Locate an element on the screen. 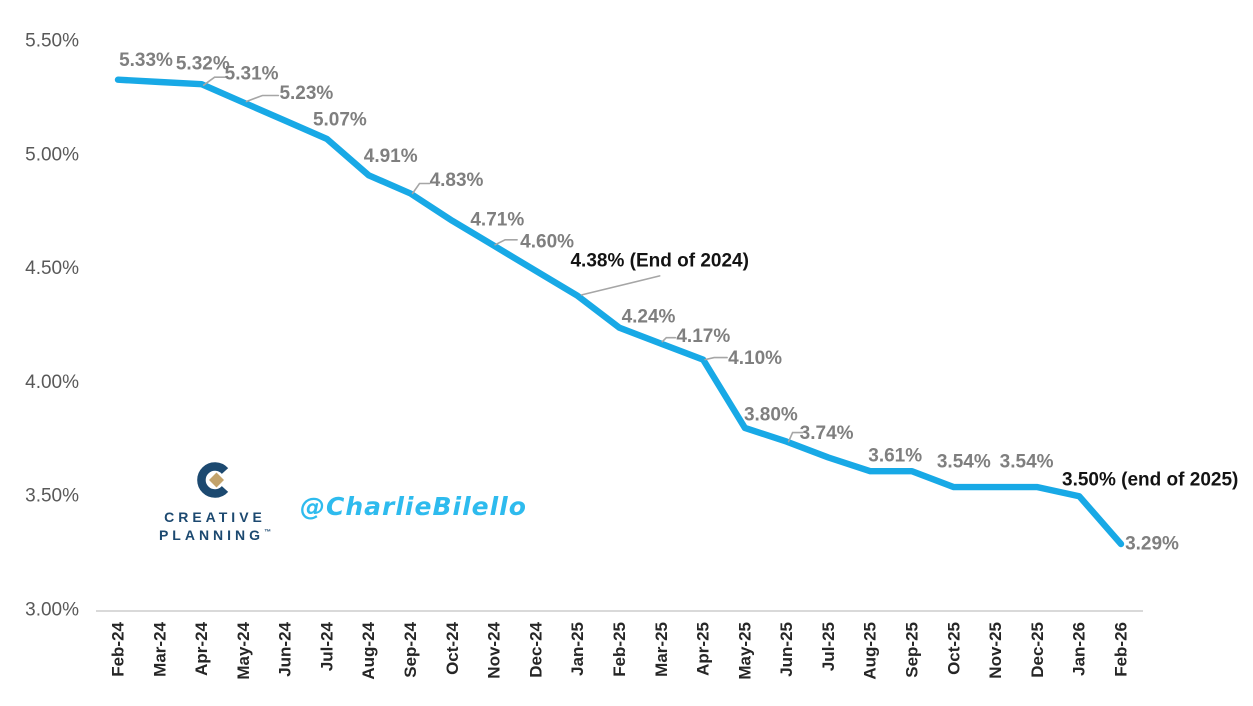 This screenshot has height=706, width=1253. creative-planning-logo: CREATIVE PLANNING™ is located at coordinates (215, 500).